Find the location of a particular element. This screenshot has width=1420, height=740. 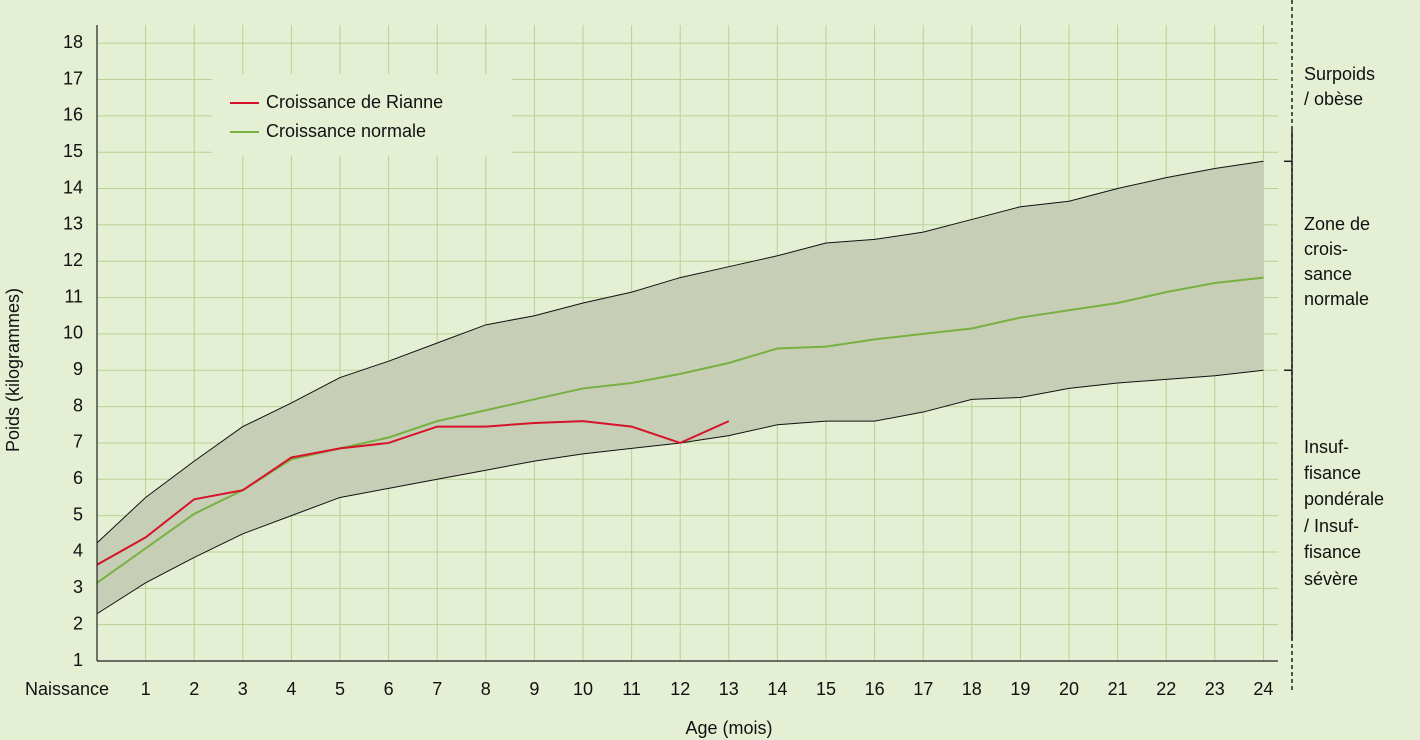

series-line is located at coordinates (413, 493).